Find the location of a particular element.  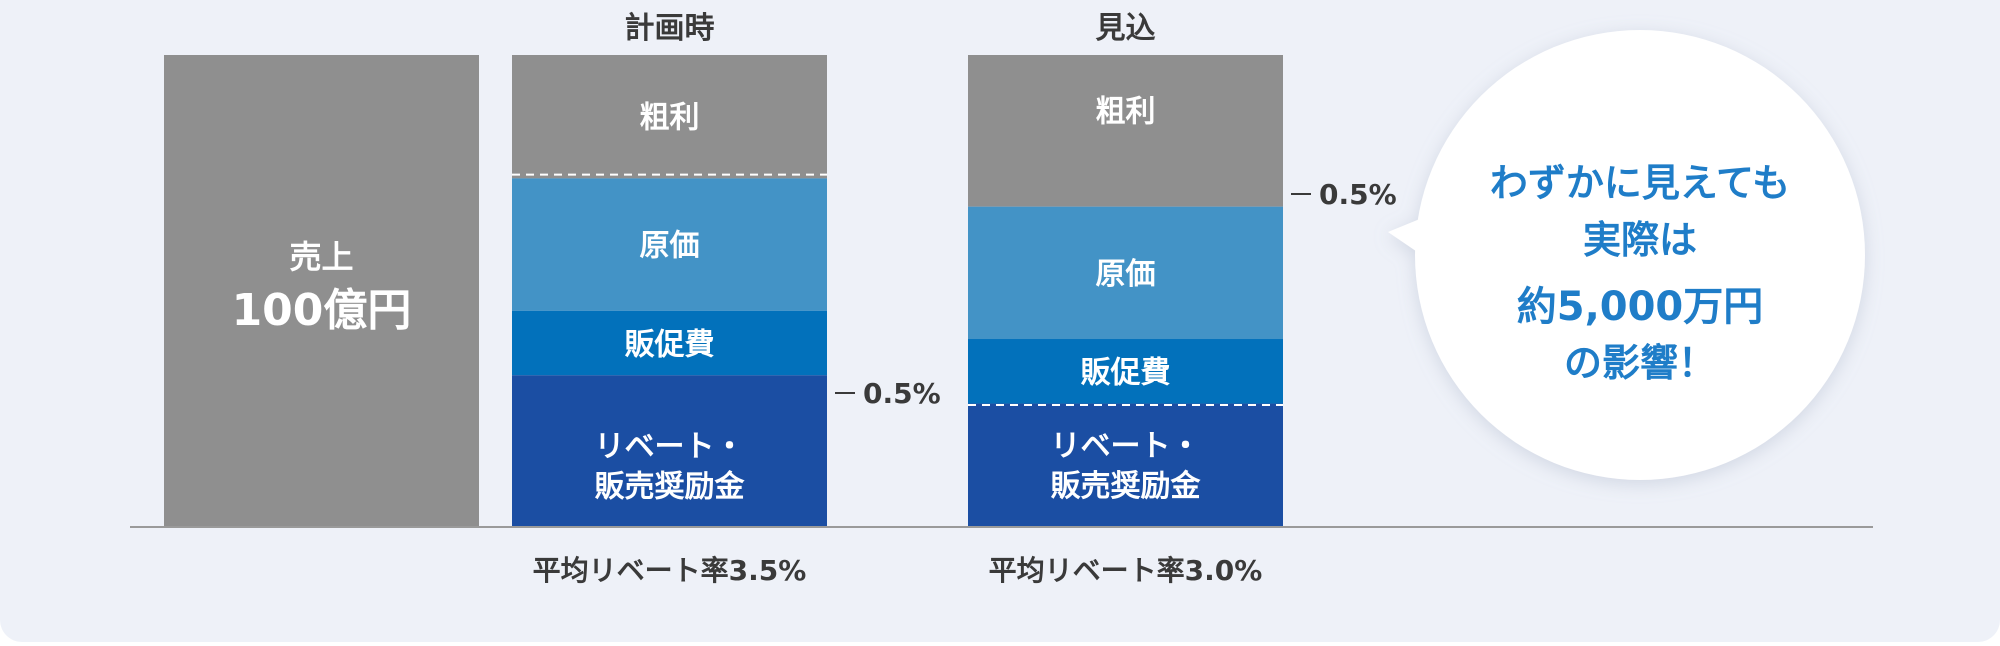

forecast-marker-label: 0.5% is located at coordinates (1358, 194).